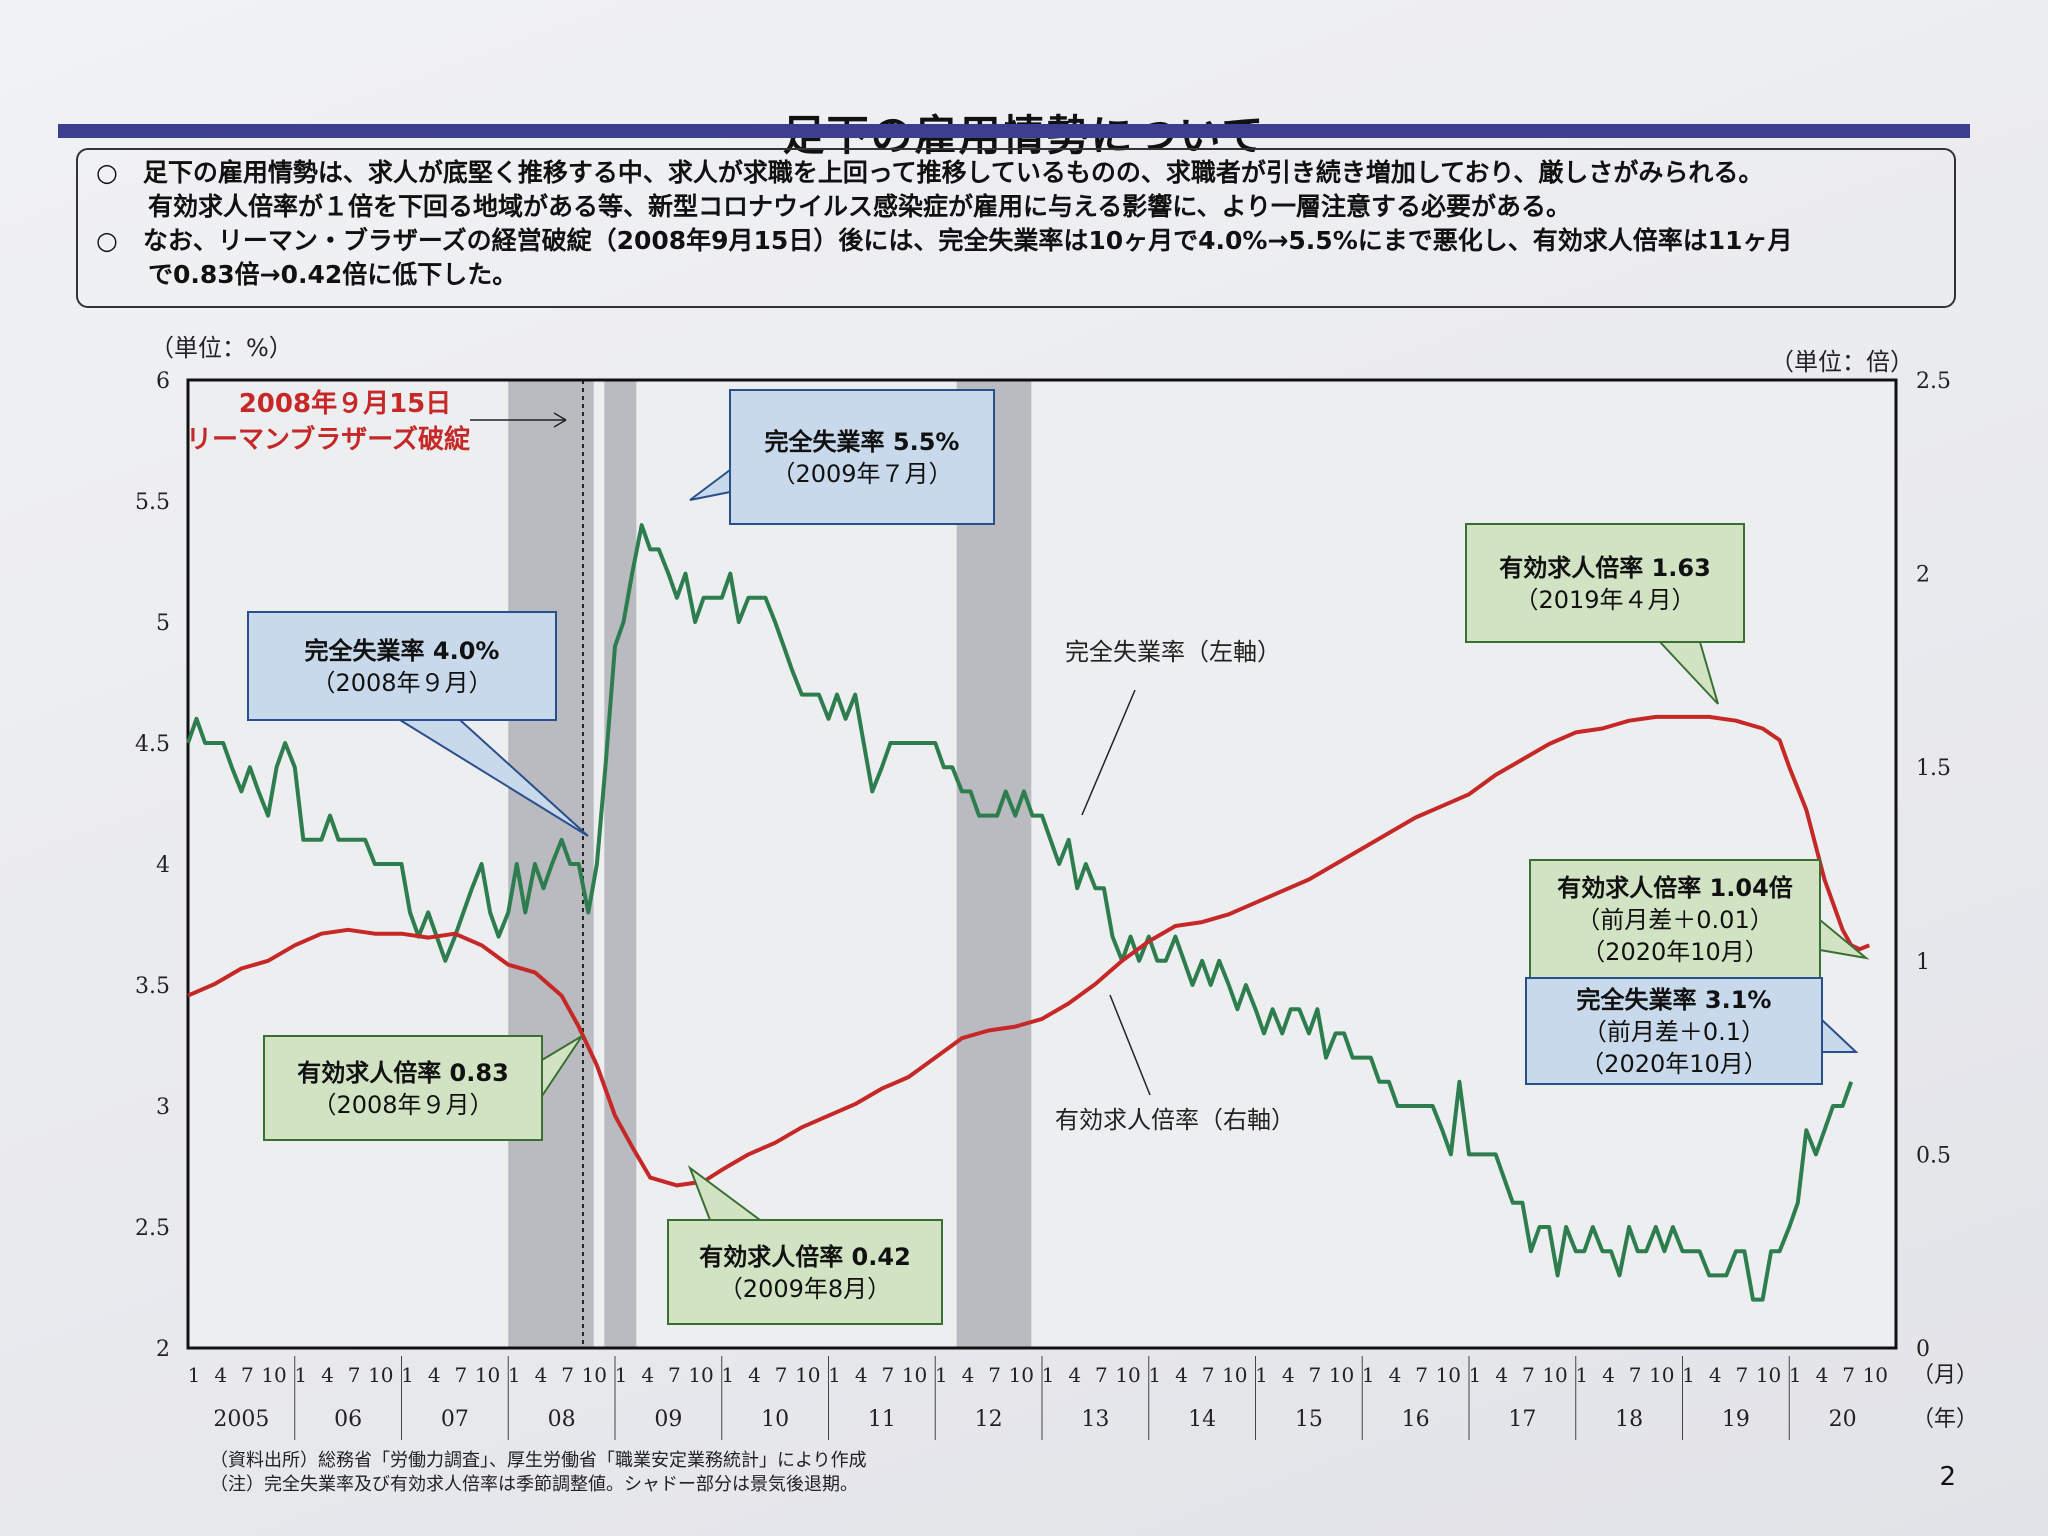 The height and width of the screenshot is (1536, 2048). I want to click on y-right-tick-2: 1, so click(1923, 962).